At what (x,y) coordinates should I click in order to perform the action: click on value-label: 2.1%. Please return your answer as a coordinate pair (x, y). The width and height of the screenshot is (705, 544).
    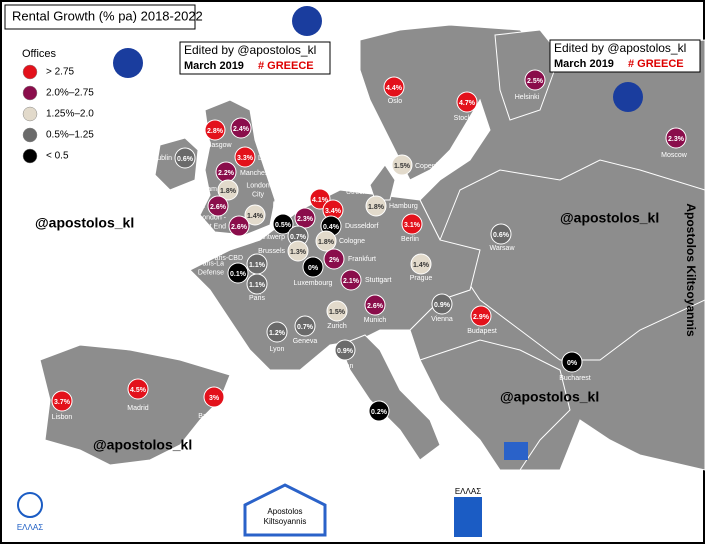
    Looking at the image, I should click on (351, 281).